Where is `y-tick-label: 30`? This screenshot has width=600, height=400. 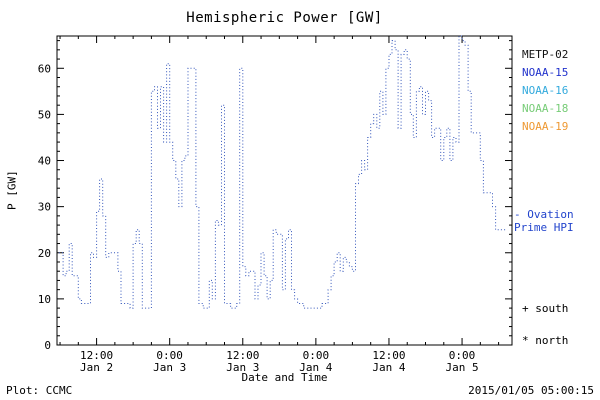
y-tick-label: 30 is located at coordinates (44, 207).